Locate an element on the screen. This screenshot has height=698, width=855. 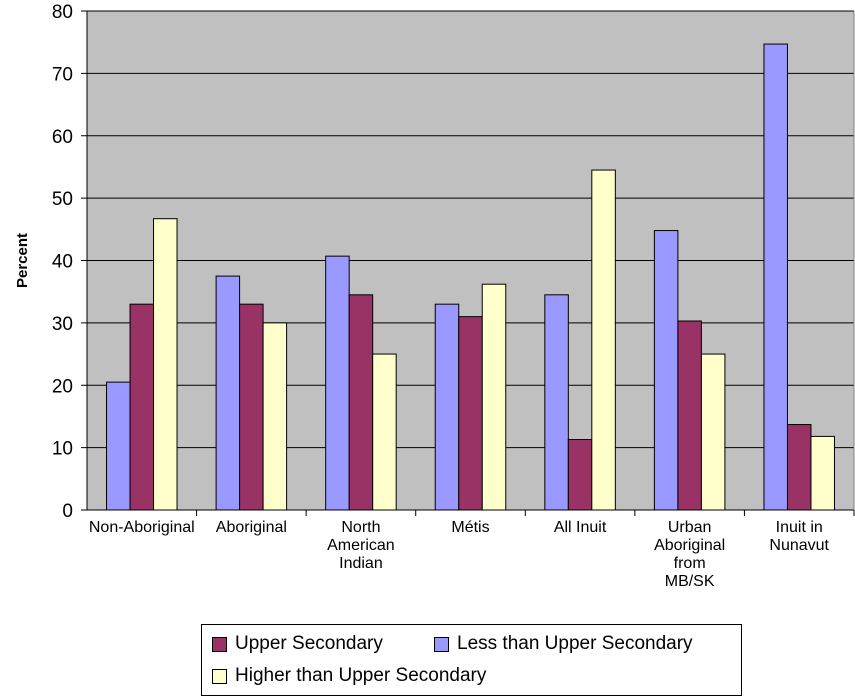
bar-higher-than-upper-secondary-non-aboriginal is located at coordinates (166, 364).